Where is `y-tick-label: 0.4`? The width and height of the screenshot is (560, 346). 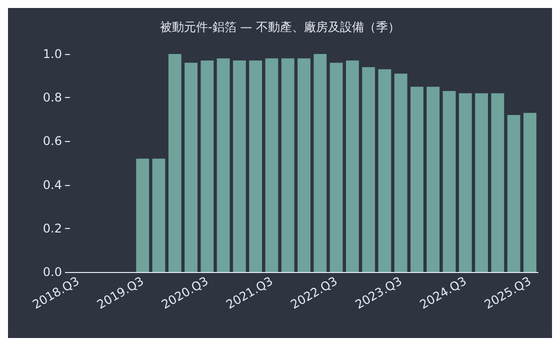
y-tick-label: 0.4 is located at coordinates (52, 185).